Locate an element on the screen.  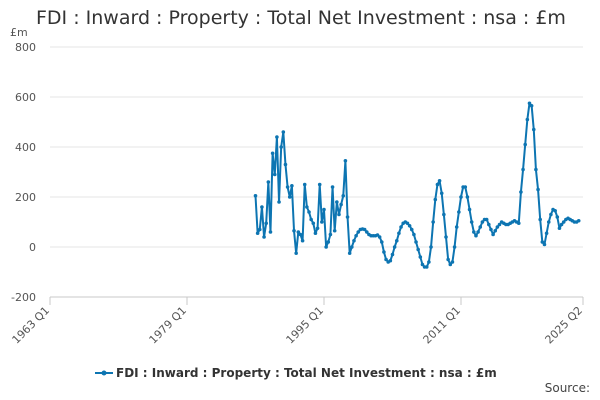
source-label: Source: is located at coordinates (567, 388).